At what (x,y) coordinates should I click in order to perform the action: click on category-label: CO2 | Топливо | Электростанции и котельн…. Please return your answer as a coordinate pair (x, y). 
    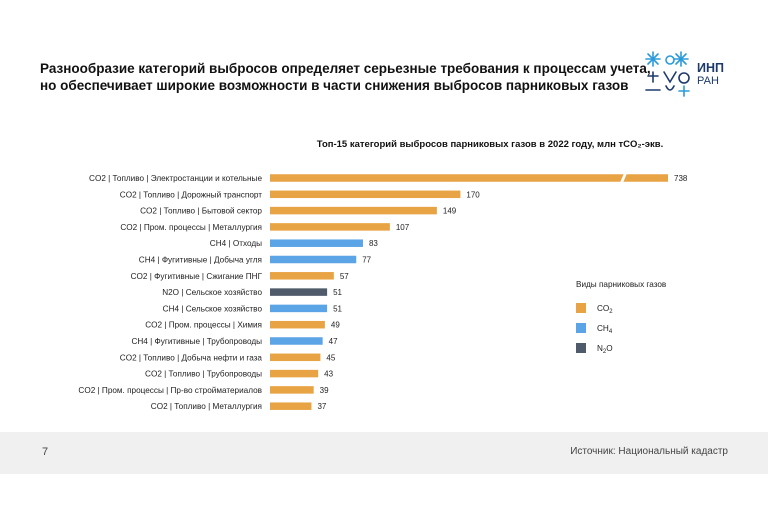
    Looking at the image, I should click on (175, 178).